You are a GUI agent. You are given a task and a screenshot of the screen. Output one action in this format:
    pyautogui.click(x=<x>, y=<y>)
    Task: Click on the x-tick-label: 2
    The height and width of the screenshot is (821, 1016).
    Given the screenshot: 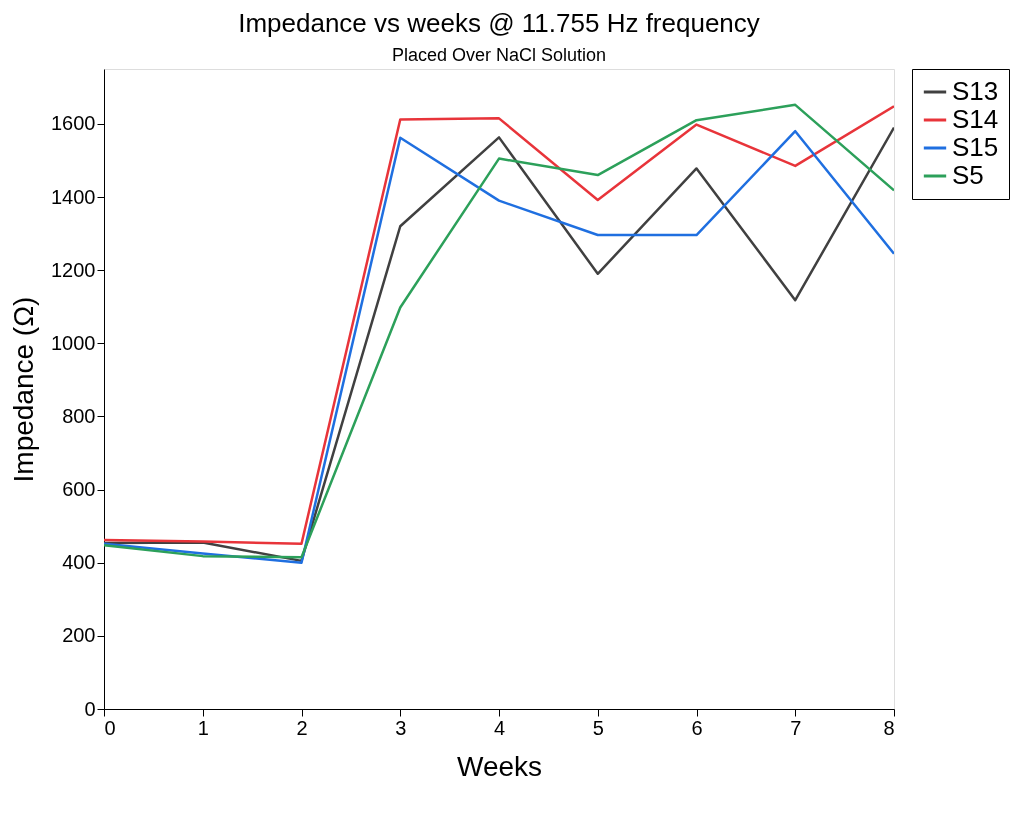 What is the action you would take?
    pyautogui.click(x=302, y=727)
    